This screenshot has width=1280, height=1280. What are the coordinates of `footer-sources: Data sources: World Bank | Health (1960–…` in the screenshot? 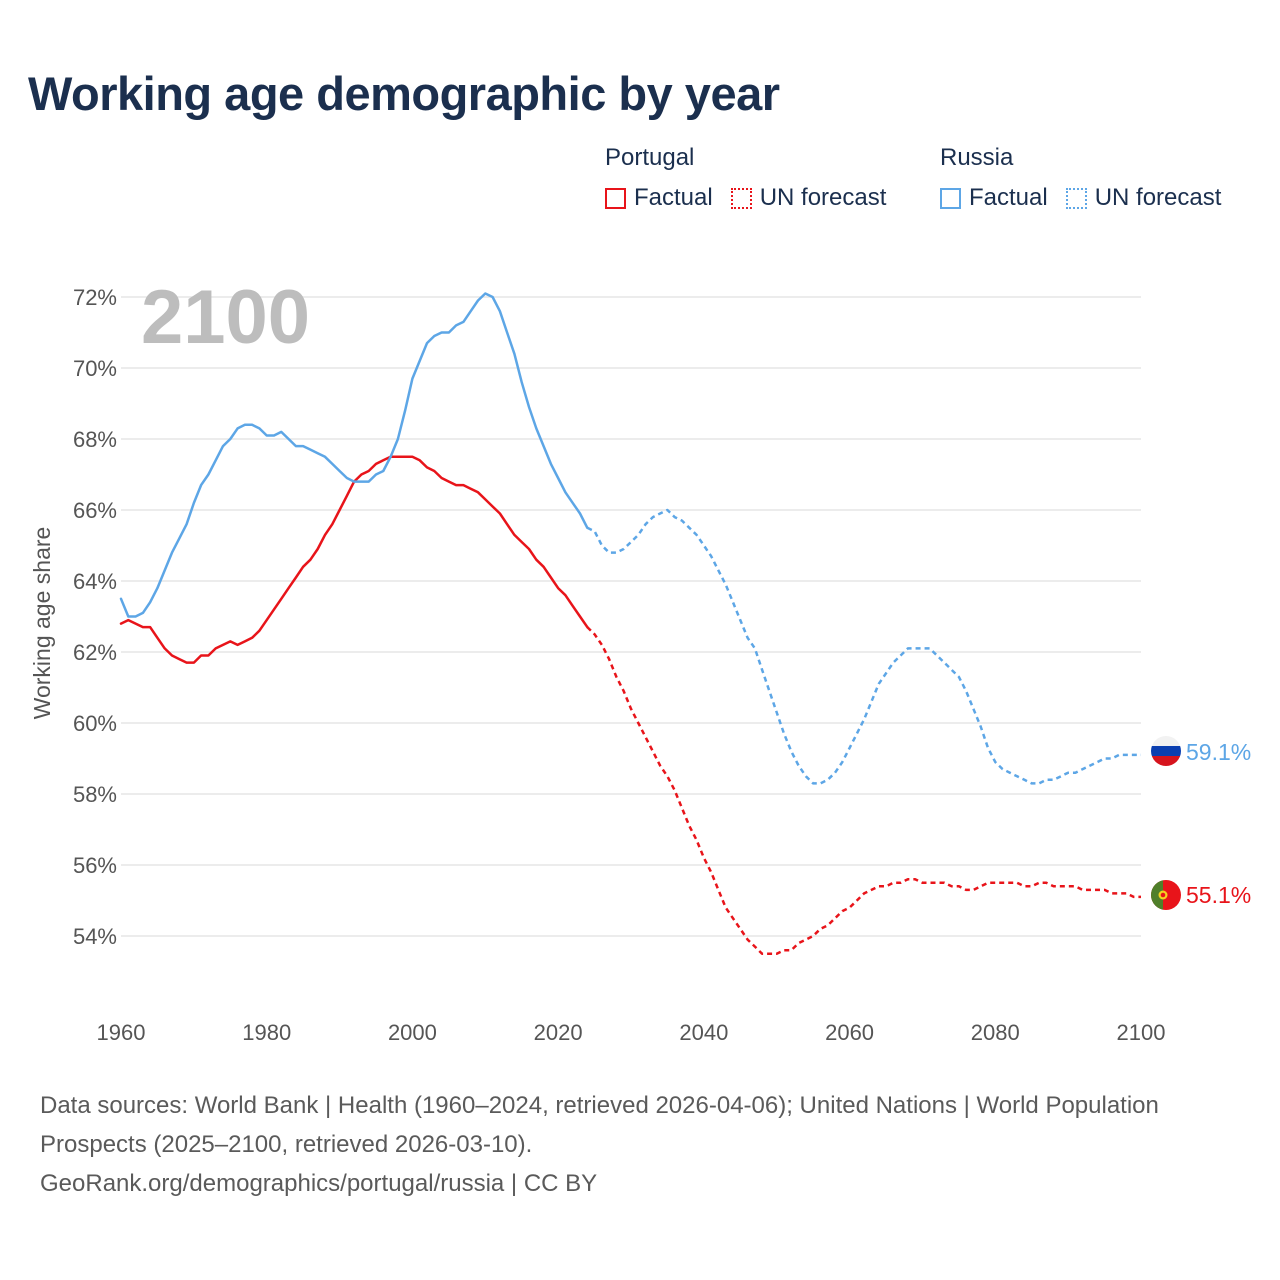 It's located at (599, 1125).